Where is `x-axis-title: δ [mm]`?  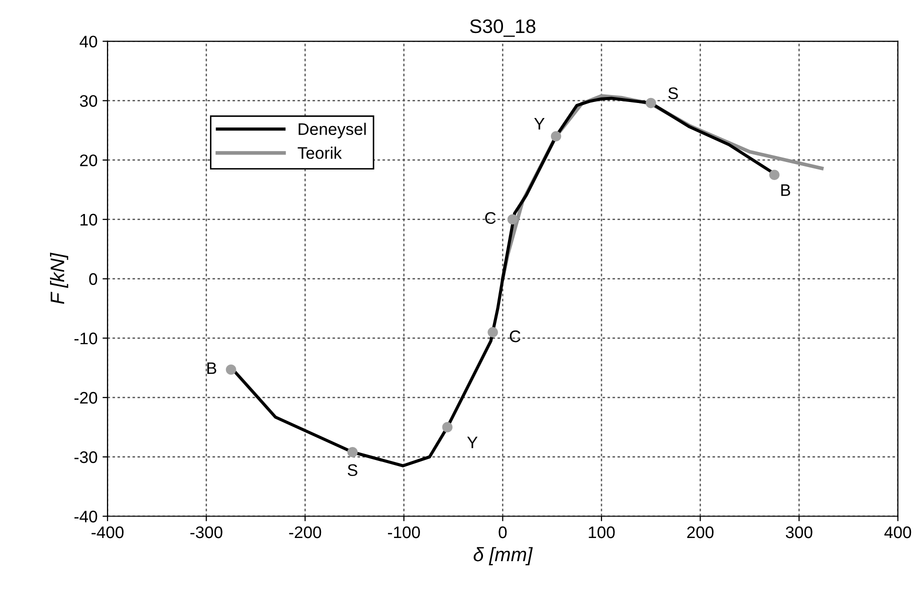 x-axis-title: δ [mm] is located at coordinates (503, 556).